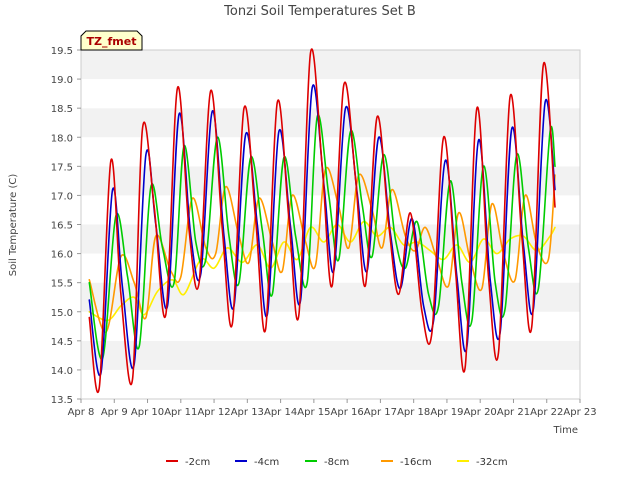 This screenshot has height=480, width=640. What do you see at coordinates (62, 226) in the screenshot?
I see `y-tick-label: 16.5` at bounding box center [62, 226].